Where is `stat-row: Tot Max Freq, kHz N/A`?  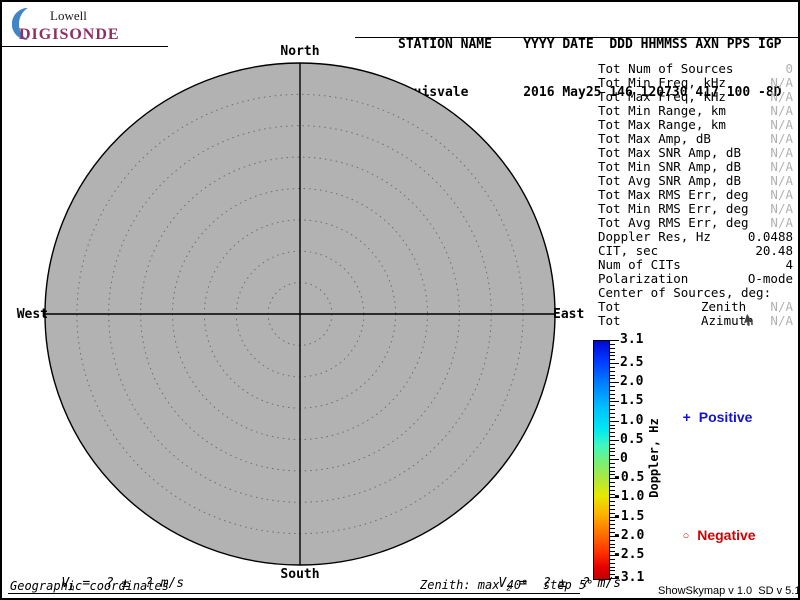 stat-row: Tot Max Freq, kHz N/A is located at coordinates (695, 96).